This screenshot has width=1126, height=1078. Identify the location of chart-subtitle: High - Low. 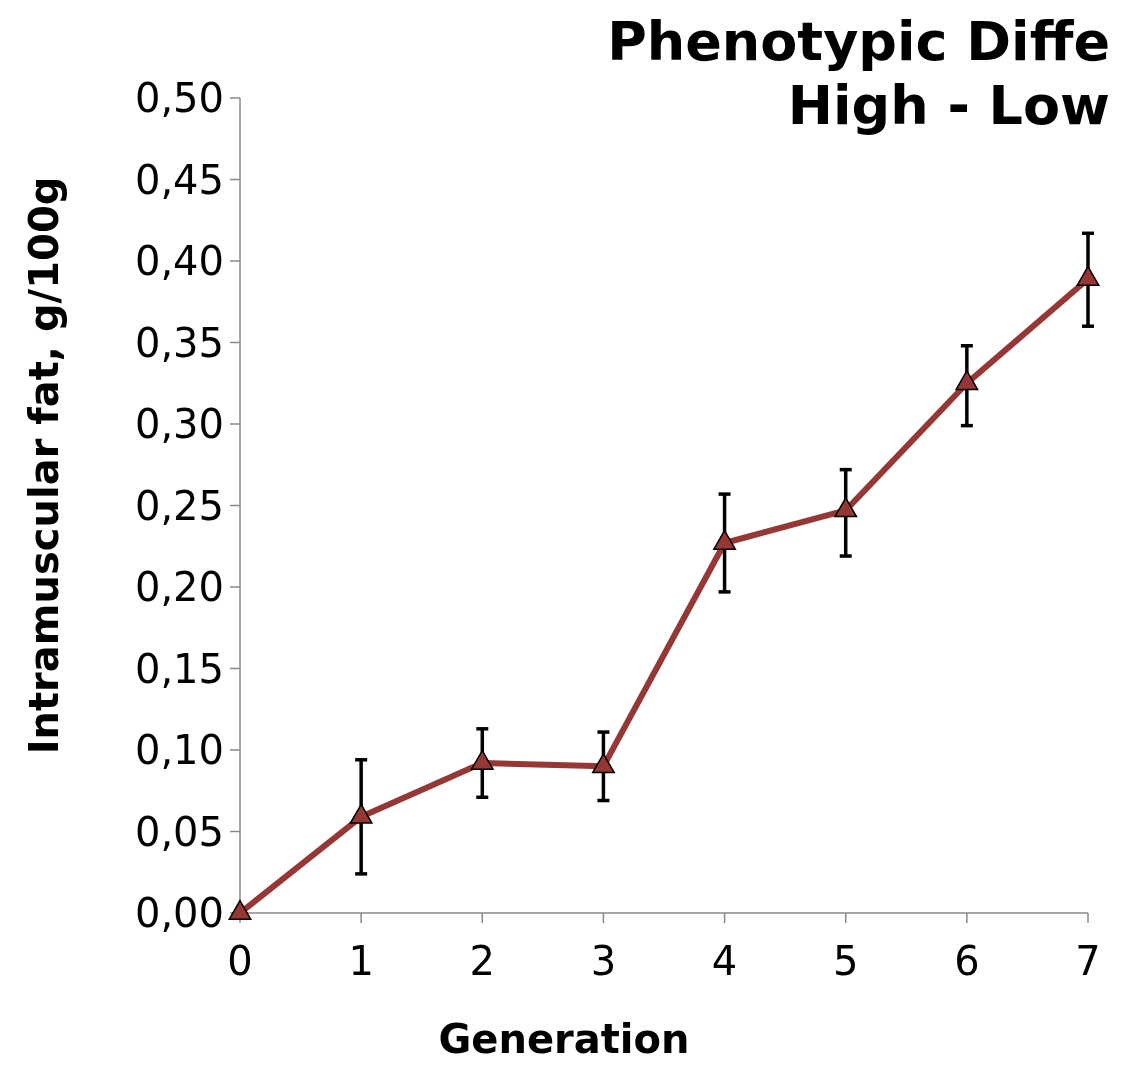
(948, 105).